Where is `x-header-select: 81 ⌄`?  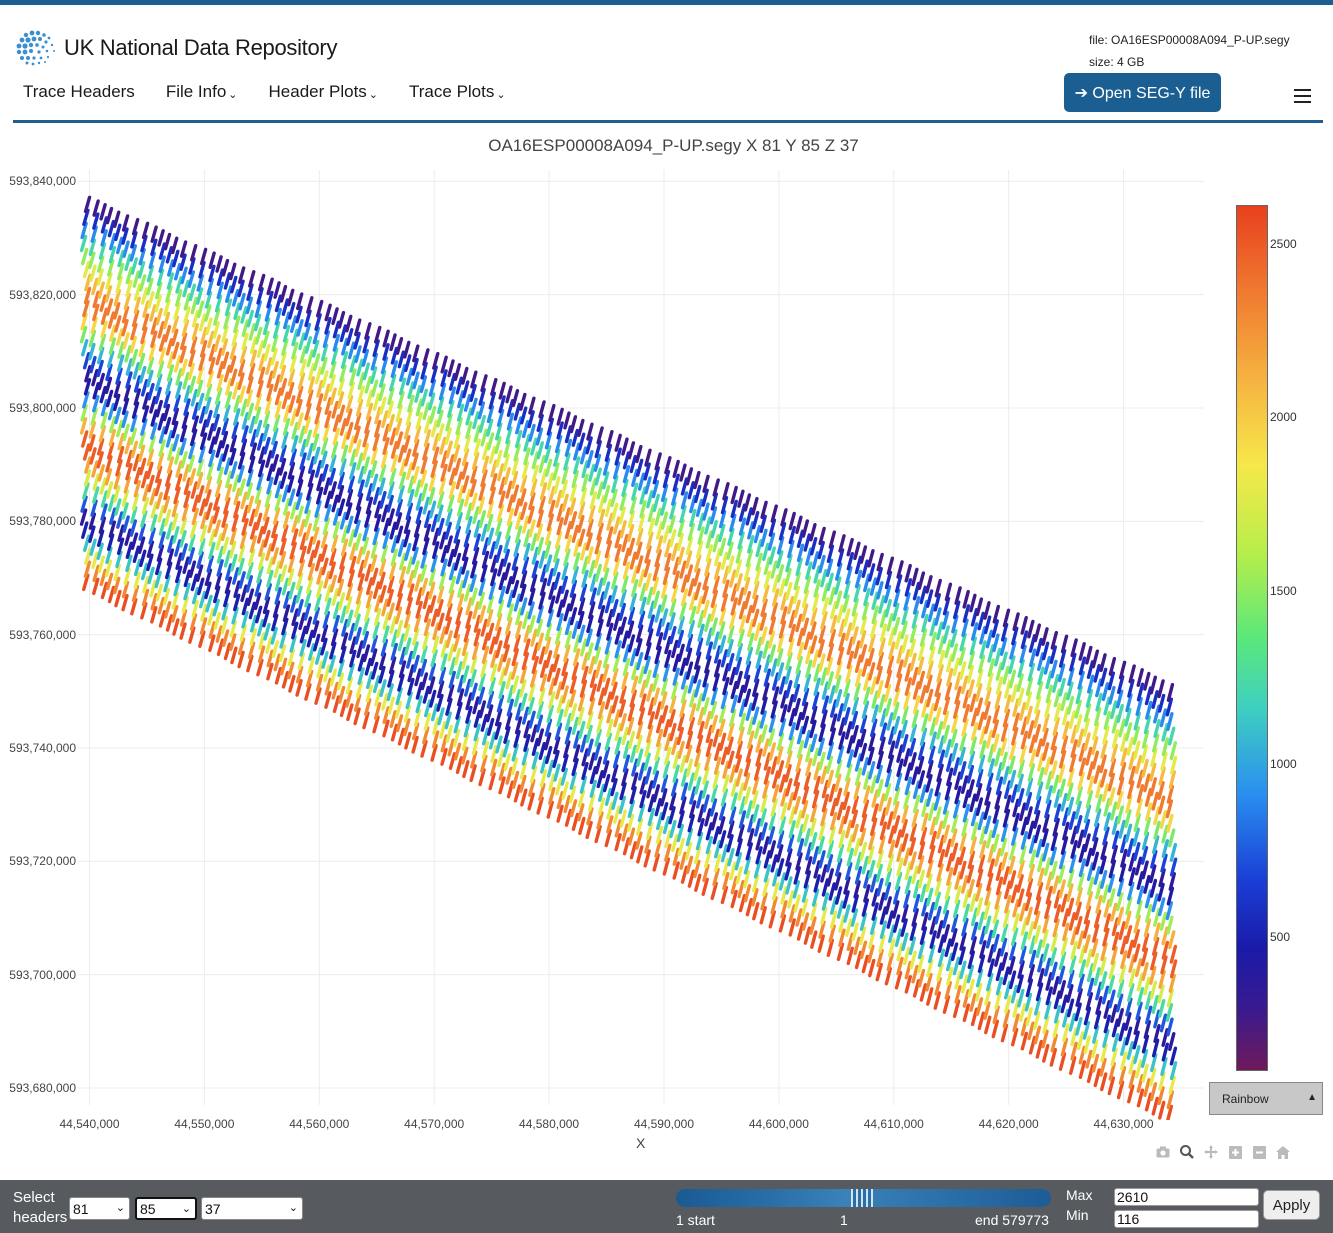
x-header-select: 81 ⌄ is located at coordinates (99, 1208).